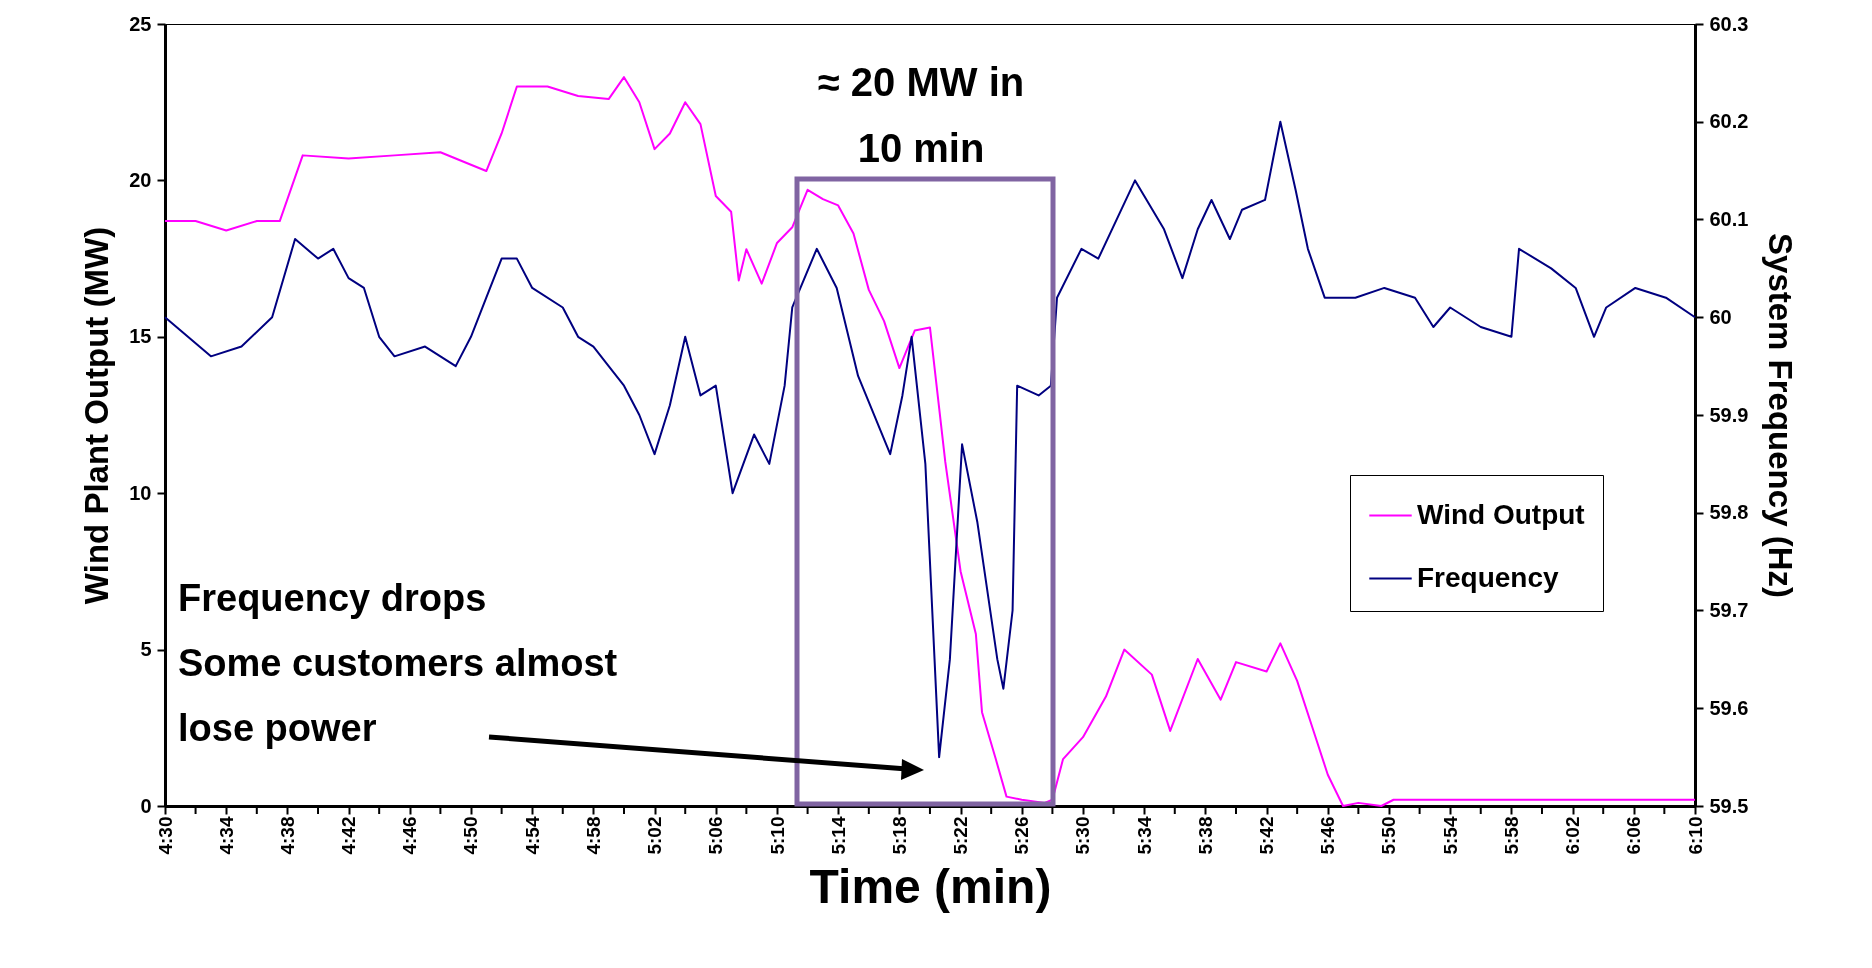 The height and width of the screenshot is (968, 1872). I want to click on annotation: Frequency drops Some customers almost lose power, so click(398, 663).